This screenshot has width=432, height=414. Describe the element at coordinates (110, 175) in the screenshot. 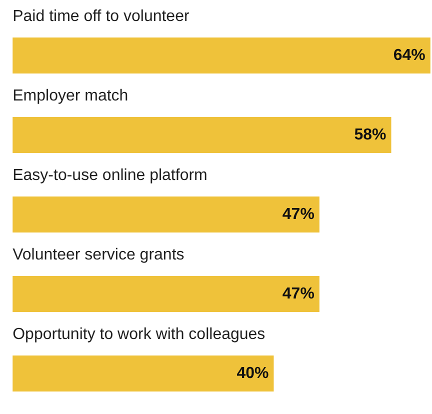

I see `y-tick-label: Easy-to-use online platform` at that location.